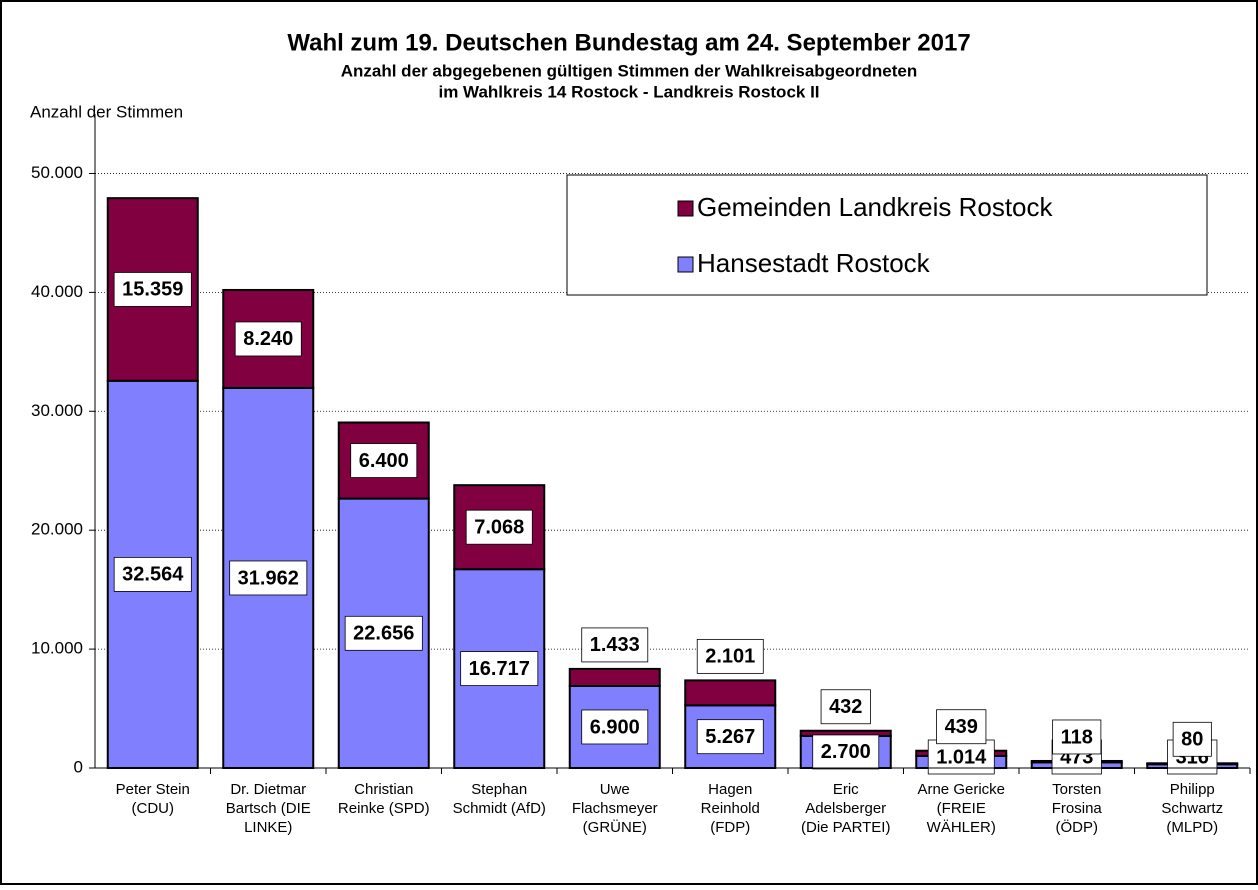 Image resolution: width=1258 pixels, height=890 pixels. What do you see at coordinates (615, 789) in the screenshot?
I see `x-tick-label: Uwe` at bounding box center [615, 789].